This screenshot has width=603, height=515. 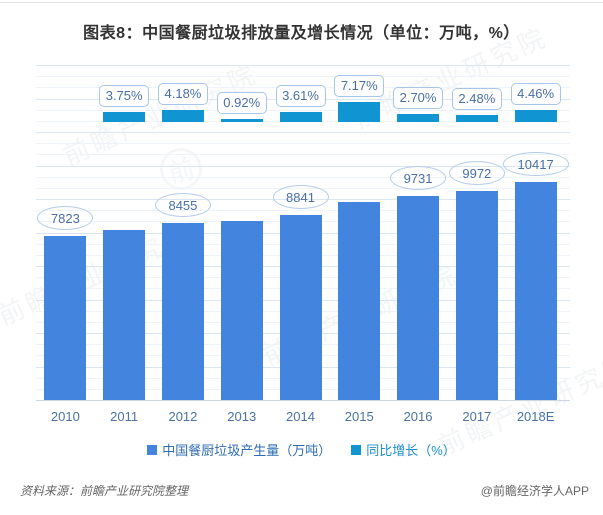 I want to click on x-tick-label: 2018E, so click(x=535, y=416).